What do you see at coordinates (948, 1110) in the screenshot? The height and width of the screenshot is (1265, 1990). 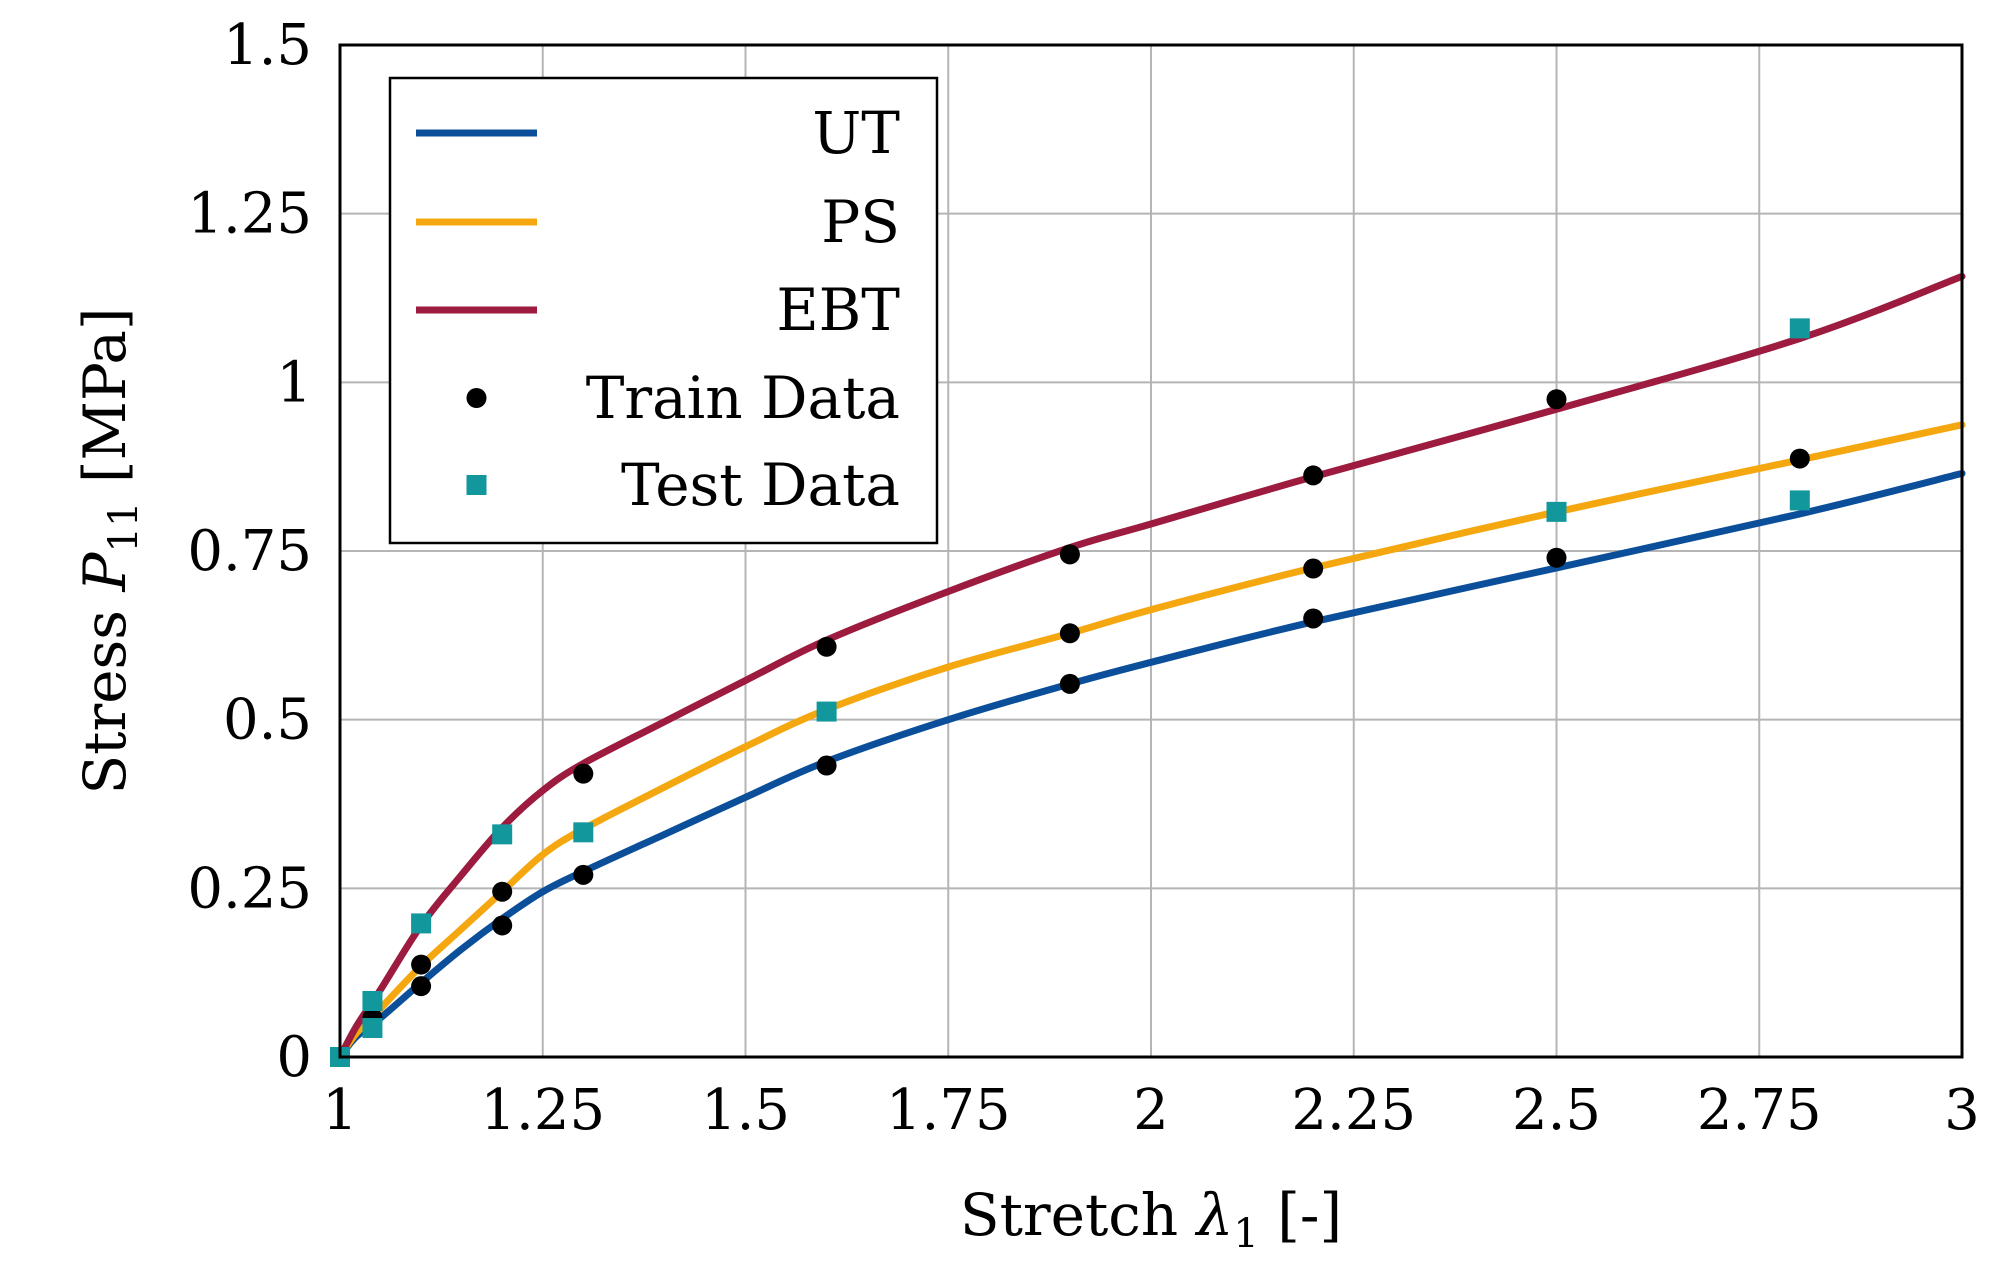 I see `x-tick-label: 1.75` at bounding box center [948, 1110].